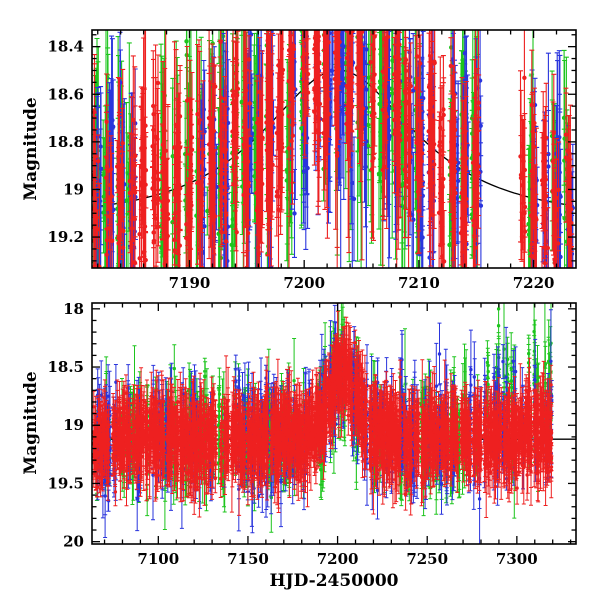  I want to click on bottom-xtick-label: 7200, so click(338, 559).